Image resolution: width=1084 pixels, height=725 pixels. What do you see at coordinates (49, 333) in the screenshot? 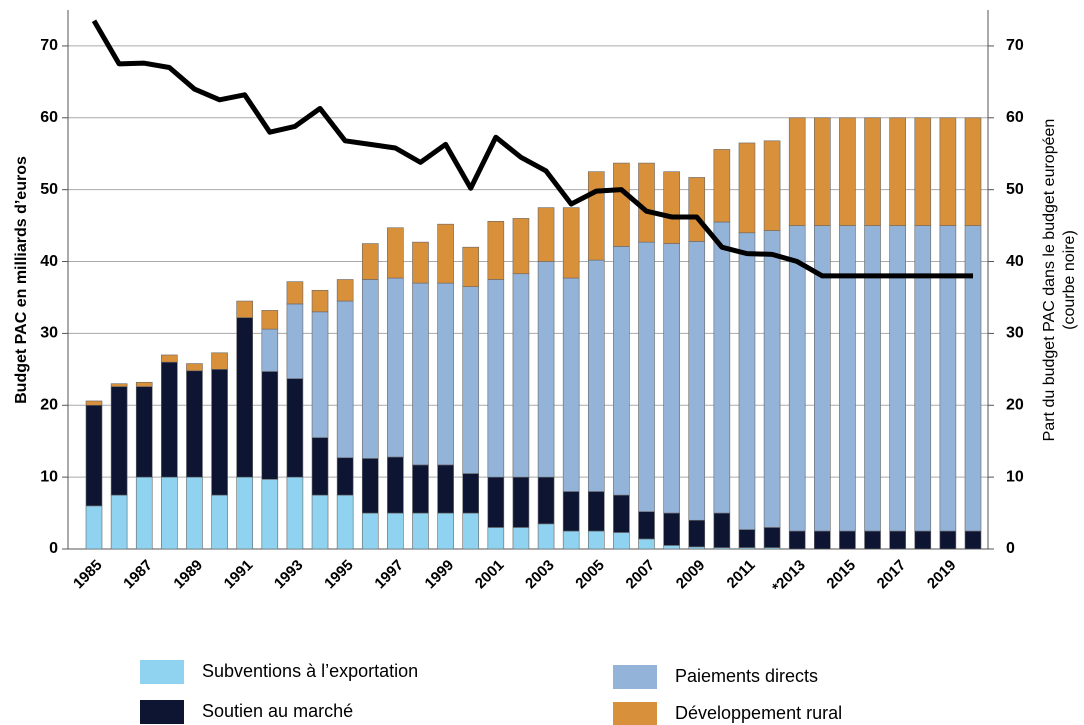
I see `y-tick-label: 30` at bounding box center [49, 333].